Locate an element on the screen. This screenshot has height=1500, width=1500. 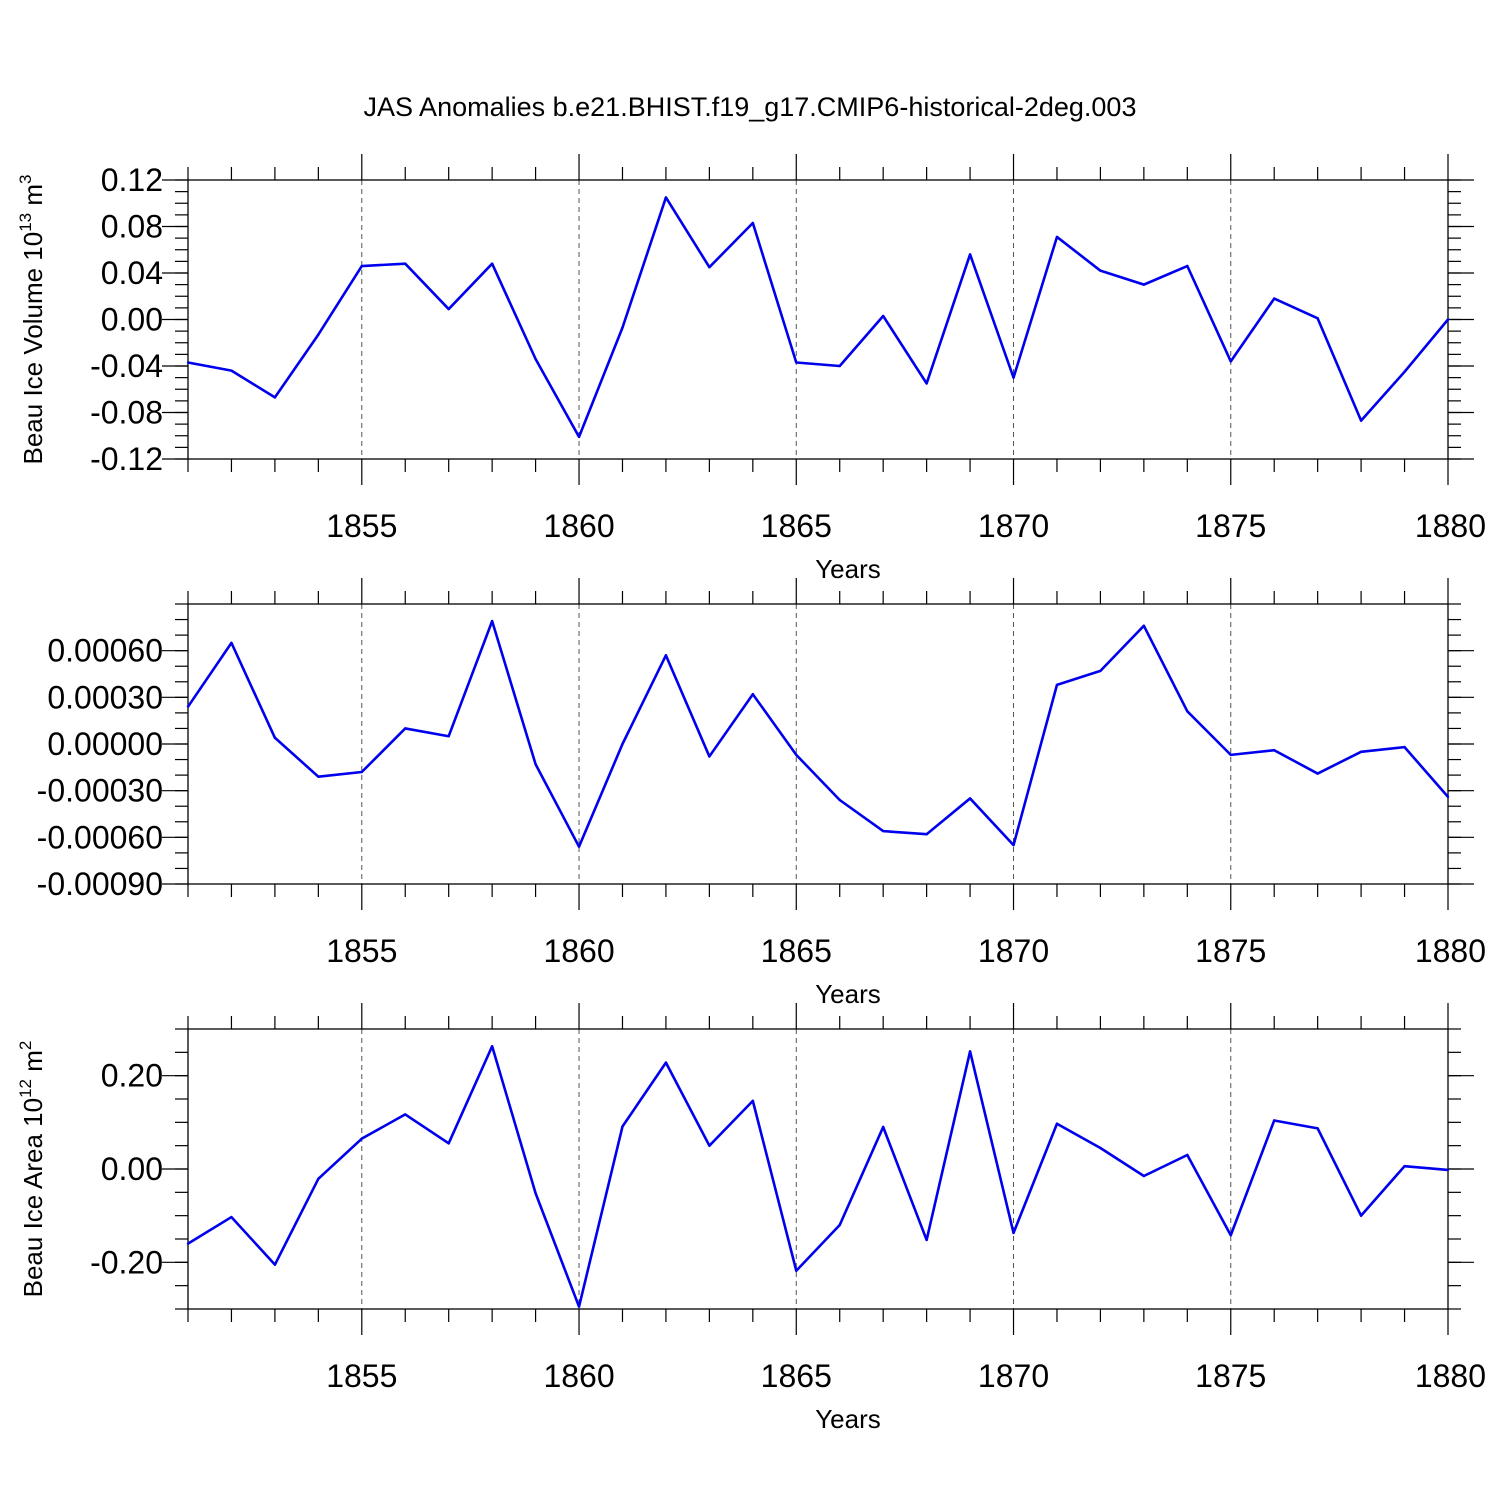
y-tick-label: 0.04 is located at coordinates (132, 273).